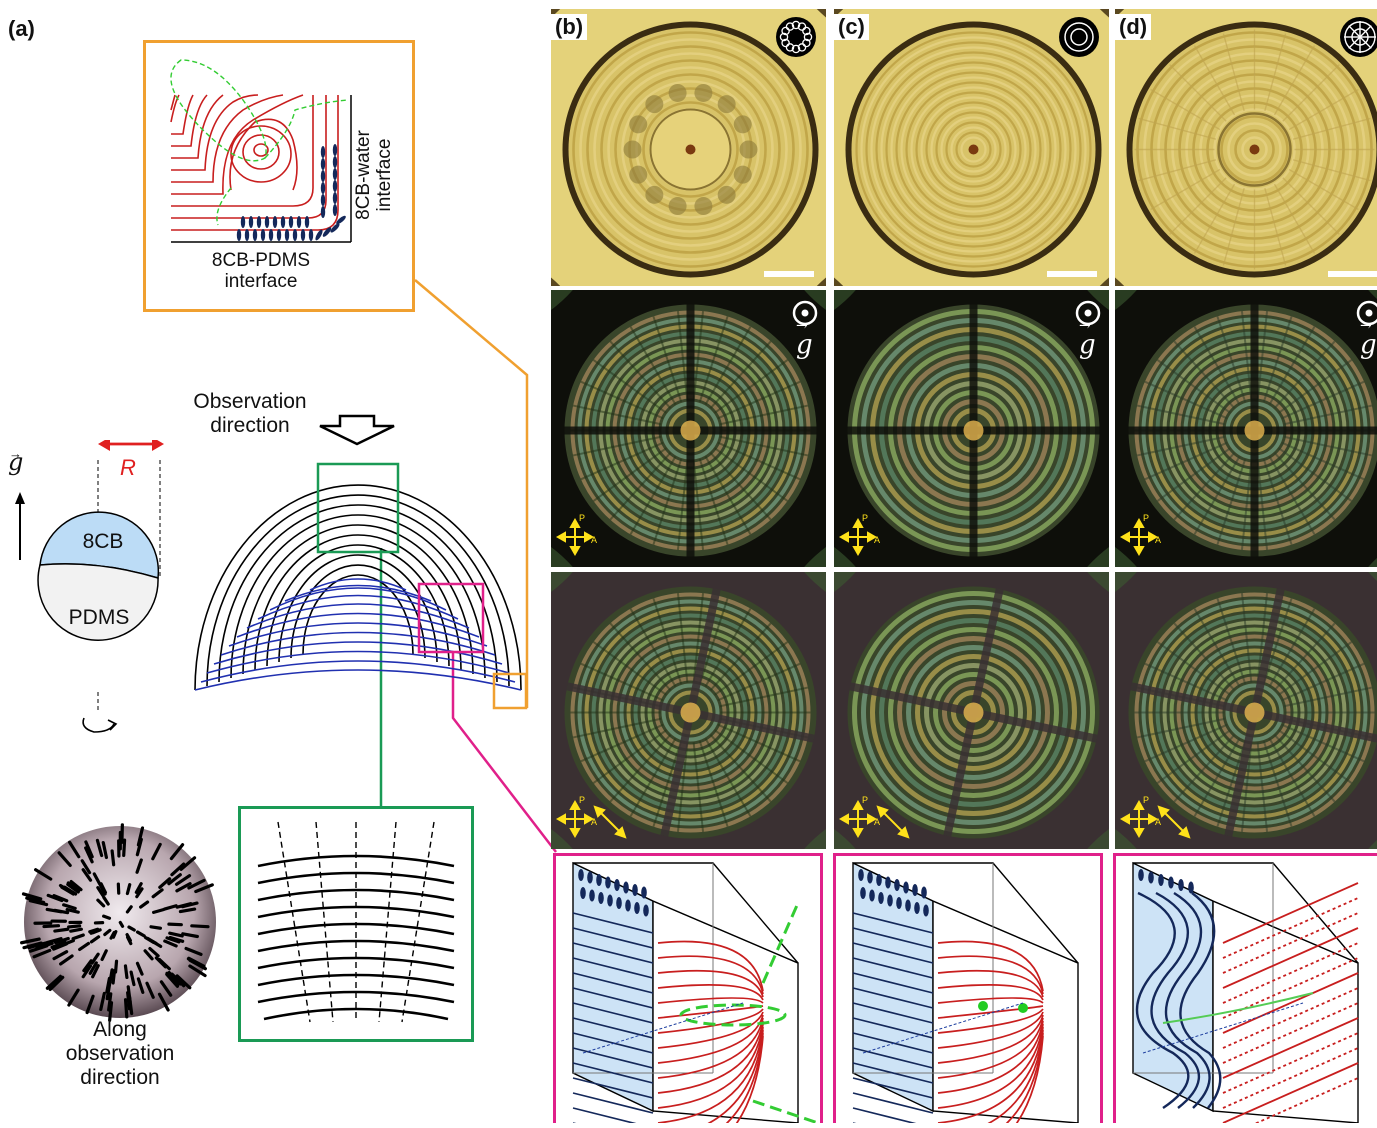 The width and height of the screenshot is (1377, 1128). Describe the element at coordinates (362, 585) in the screenshot. I see `hemisphere-schematic` at that location.